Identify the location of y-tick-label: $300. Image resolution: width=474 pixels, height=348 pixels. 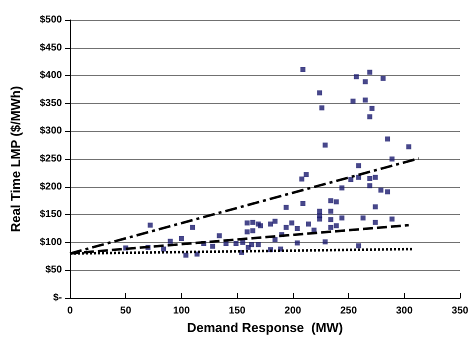
(51, 131).